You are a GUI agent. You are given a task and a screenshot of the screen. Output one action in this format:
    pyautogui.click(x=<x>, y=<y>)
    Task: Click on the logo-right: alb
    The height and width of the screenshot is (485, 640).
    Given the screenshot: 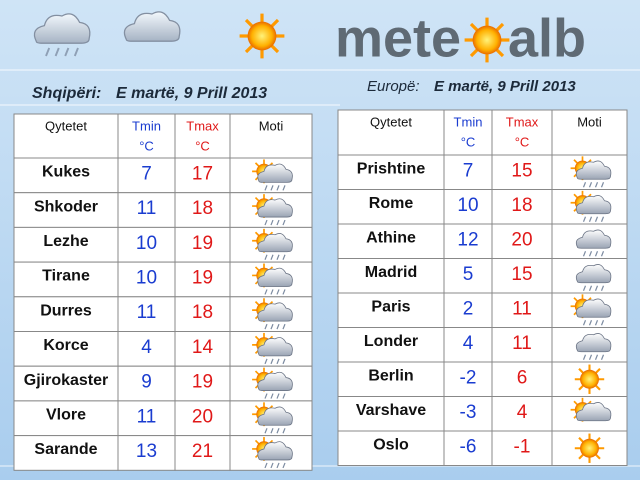 What is the action you would take?
    pyautogui.click(x=547, y=38)
    